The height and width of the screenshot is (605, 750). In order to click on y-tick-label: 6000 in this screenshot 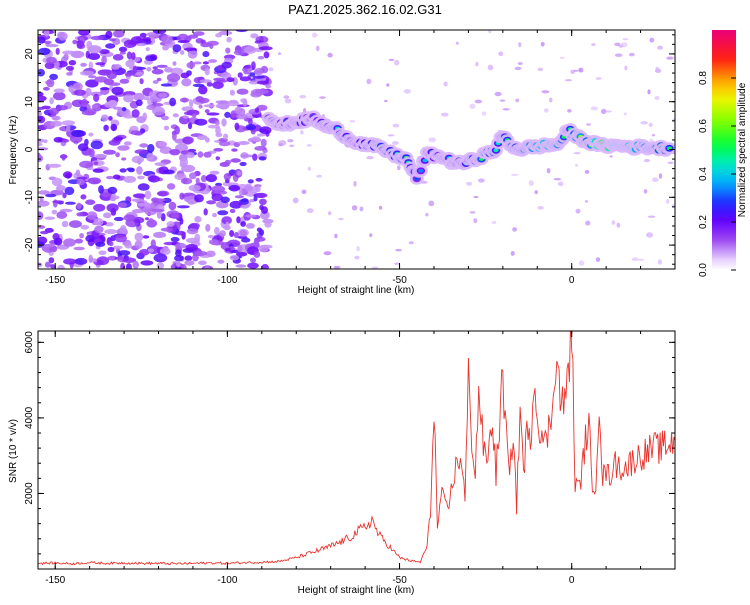, I will do `click(29, 342)`.